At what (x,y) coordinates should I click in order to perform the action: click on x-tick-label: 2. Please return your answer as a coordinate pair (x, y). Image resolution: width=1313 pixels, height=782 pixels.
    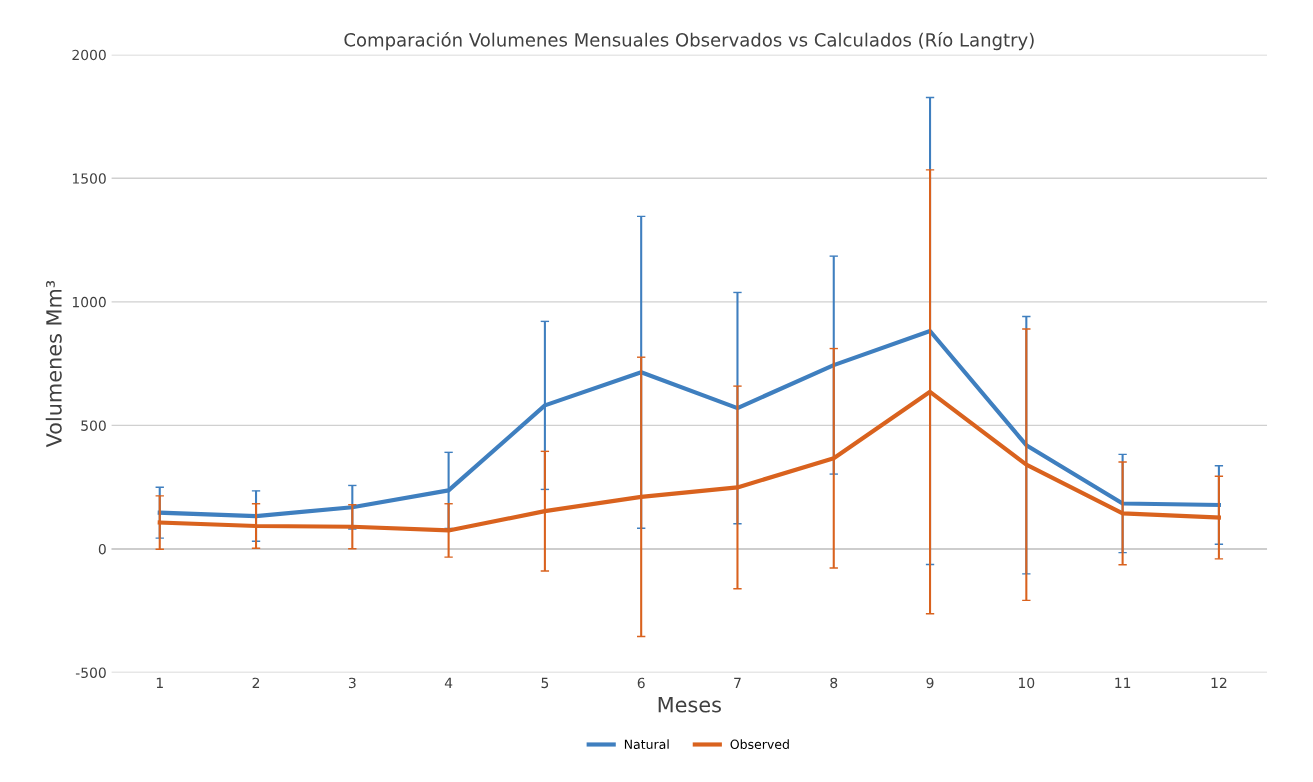
    Looking at the image, I should click on (256, 682).